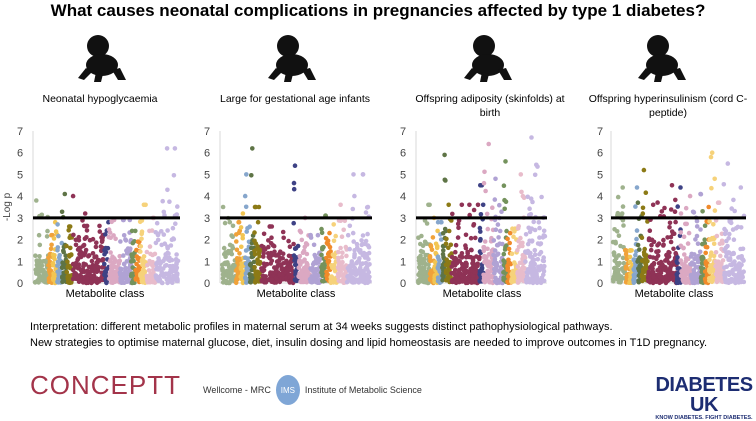  Describe the element at coordinates (704, 418) in the screenshot. I see `diabetes-uk-tagline: KNOW DIABETES. FIGHT DIABETES.` at that location.